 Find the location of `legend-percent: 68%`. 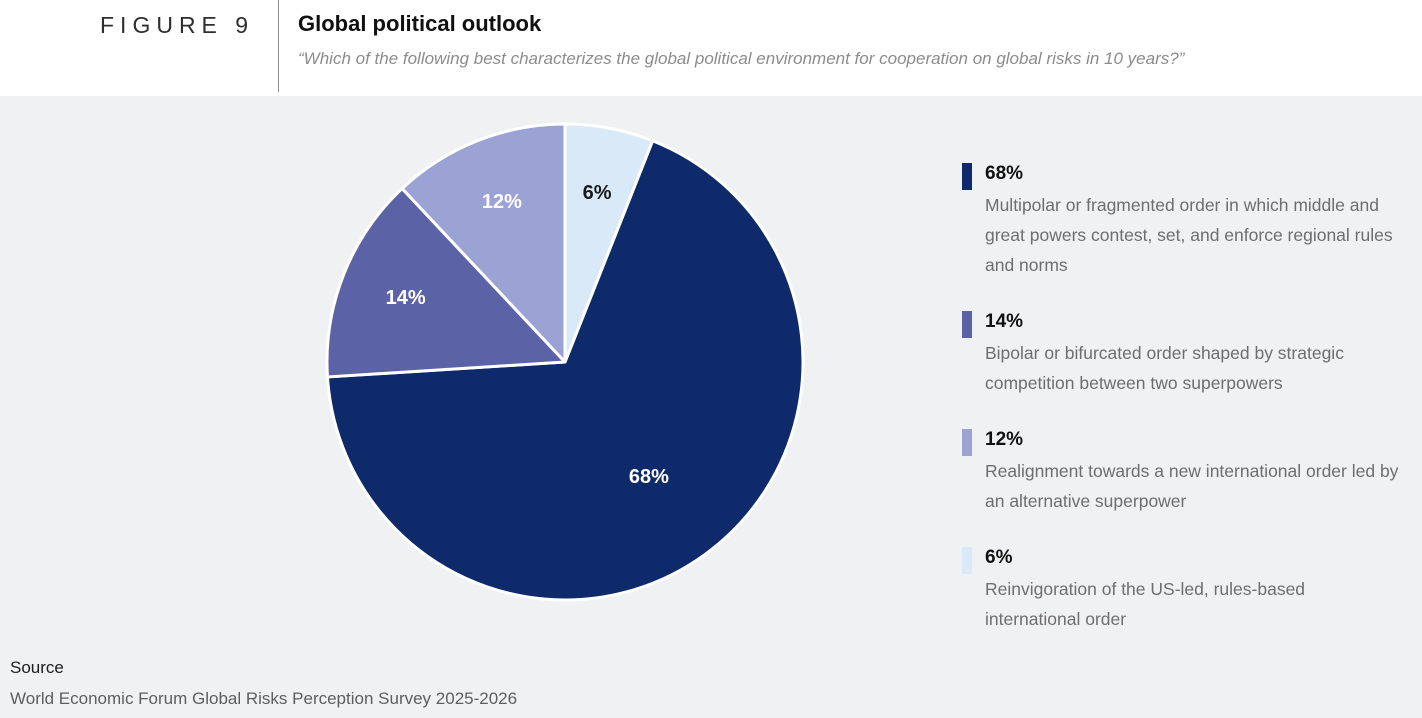

legend-percent: 68% is located at coordinates (1004, 173).